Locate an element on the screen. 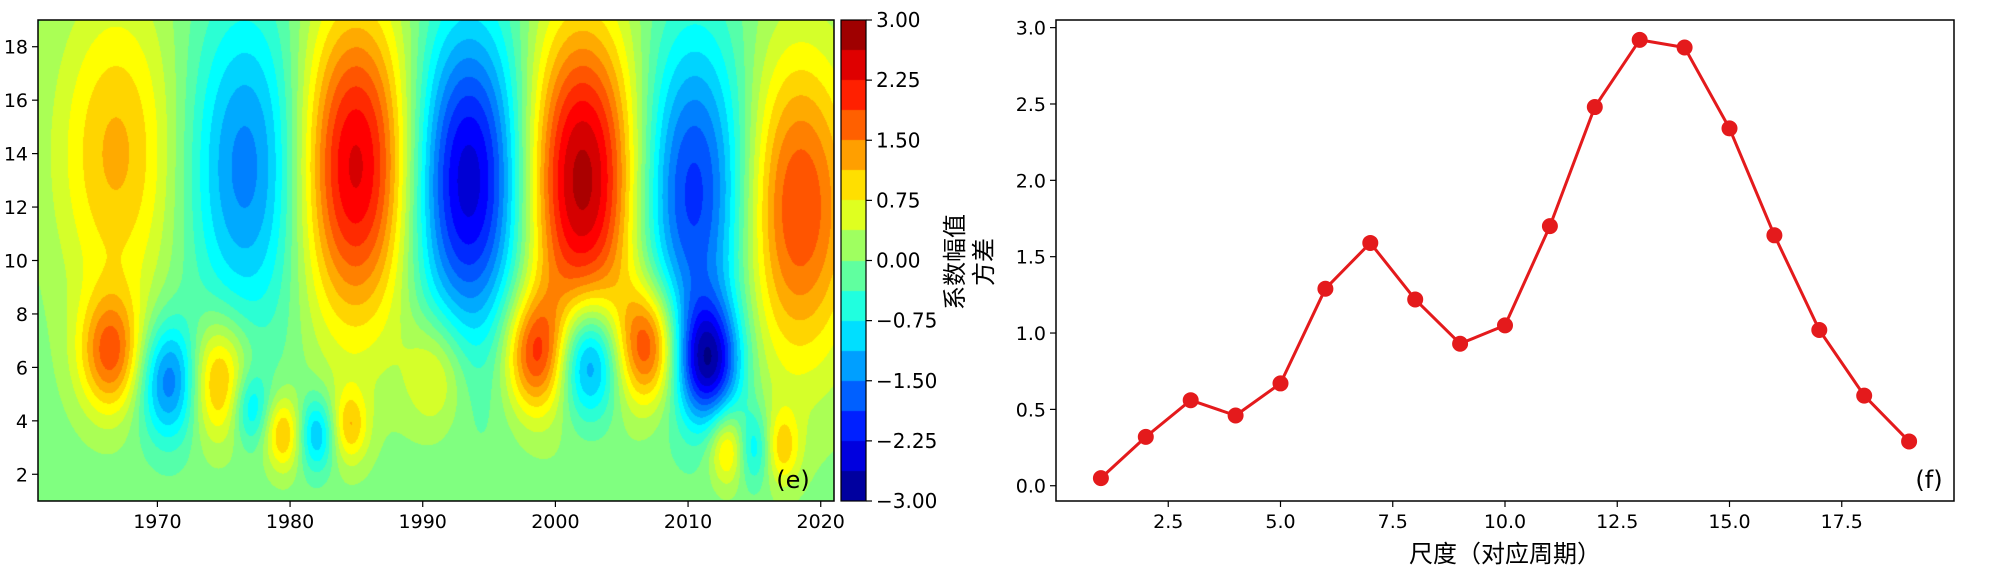 The width and height of the screenshot is (2000, 579). heatmap-y-tick-label: 12 is located at coordinates (16, 208).